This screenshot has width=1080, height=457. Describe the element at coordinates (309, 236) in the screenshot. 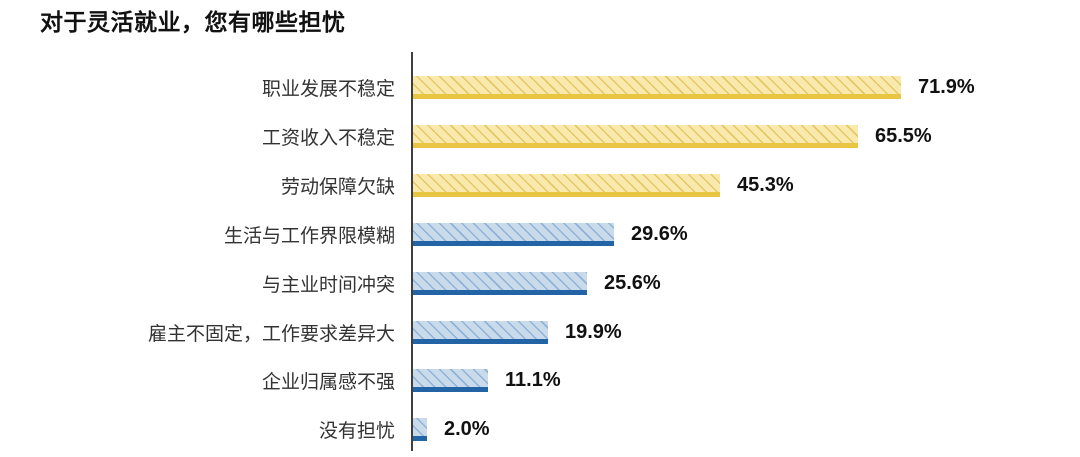

I see `category-label: 生活与工作界限模糊` at that location.